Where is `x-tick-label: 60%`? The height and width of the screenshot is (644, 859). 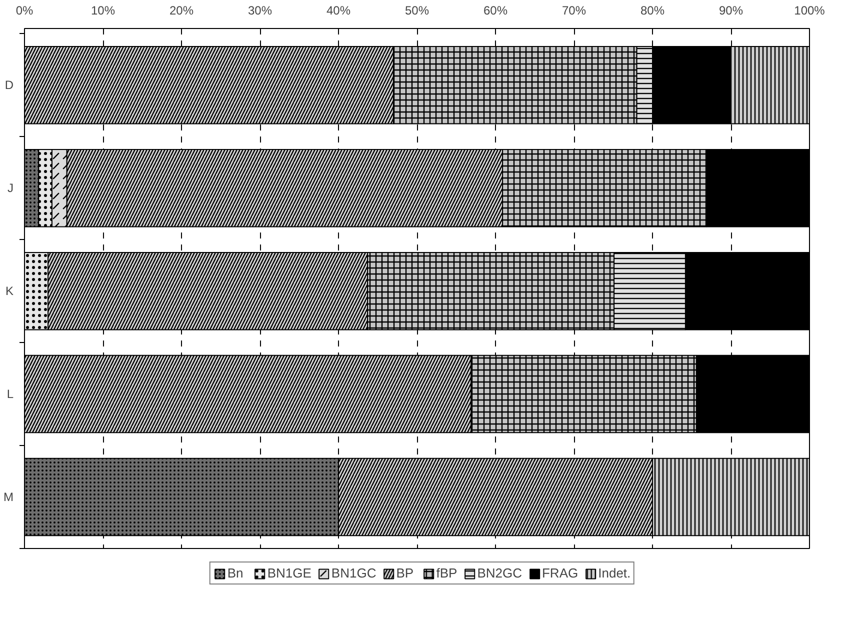 x-tick-label: 60% is located at coordinates (495, 11).